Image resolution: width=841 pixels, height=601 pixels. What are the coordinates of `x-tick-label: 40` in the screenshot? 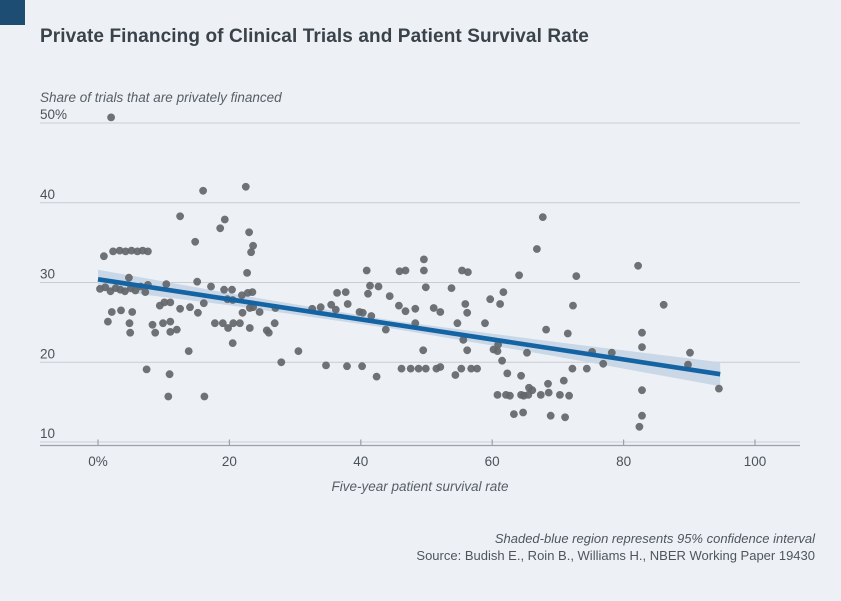 It's located at (360, 461).